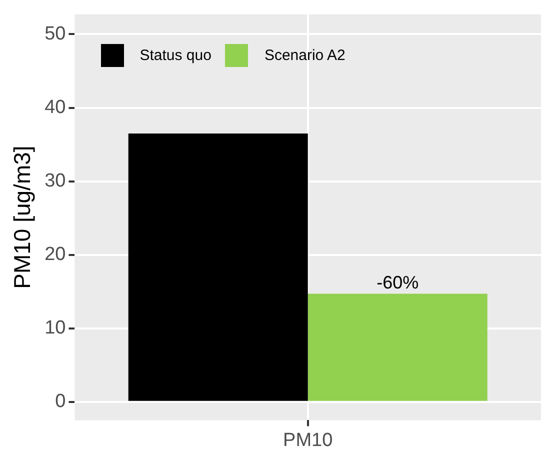 The width and height of the screenshot is (545, 459). What do you see at coordinates (305, 55) in the screenshot?
I see `legend-label: Scenario A2` at bounding box center [305, 55].